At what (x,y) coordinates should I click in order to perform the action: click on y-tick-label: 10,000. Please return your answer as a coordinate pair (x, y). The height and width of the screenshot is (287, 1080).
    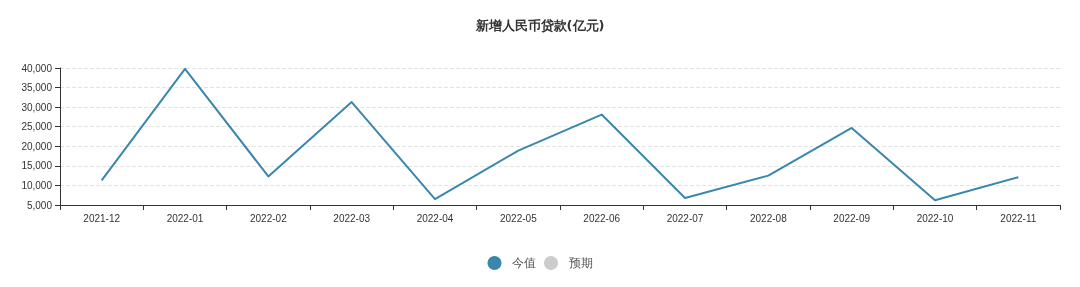
    Looking at the image, I should click on (37, 185).